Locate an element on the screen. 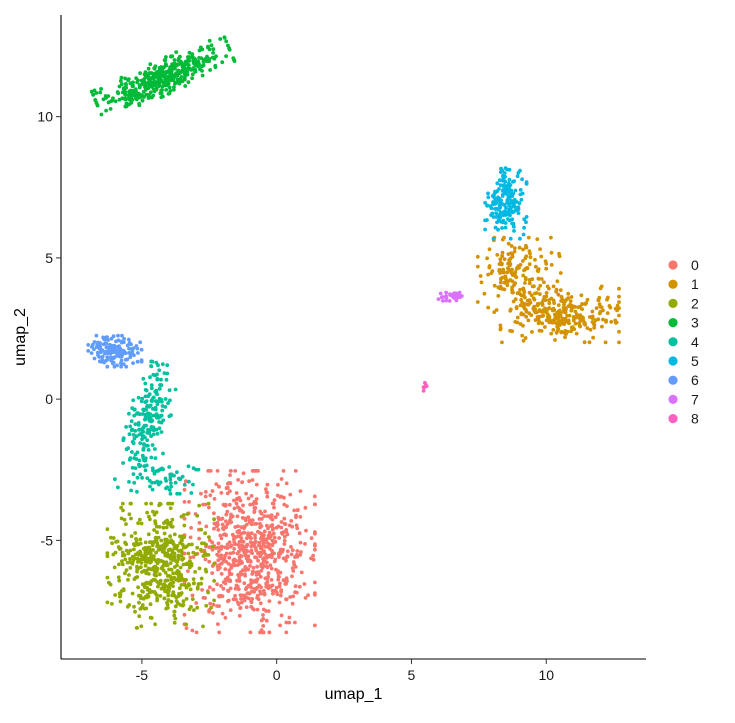  y-tick-label: -5 is located at coordinates (47, 540).